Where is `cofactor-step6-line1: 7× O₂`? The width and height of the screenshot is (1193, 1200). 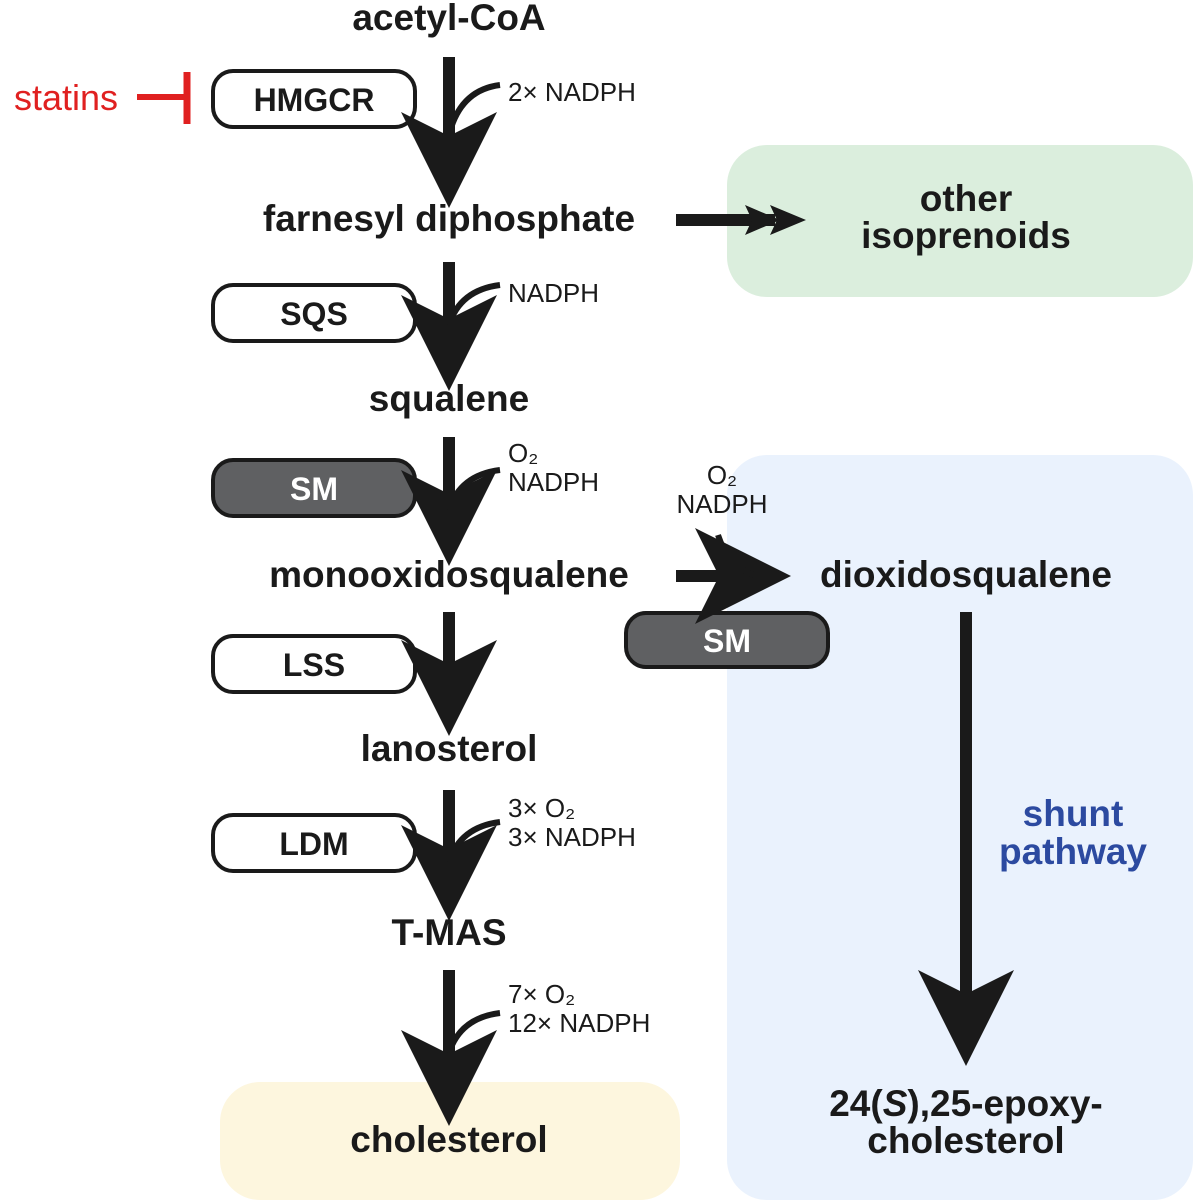 cofactor-step6-line1: 7× O₂ is located at coordinates (541, 994).